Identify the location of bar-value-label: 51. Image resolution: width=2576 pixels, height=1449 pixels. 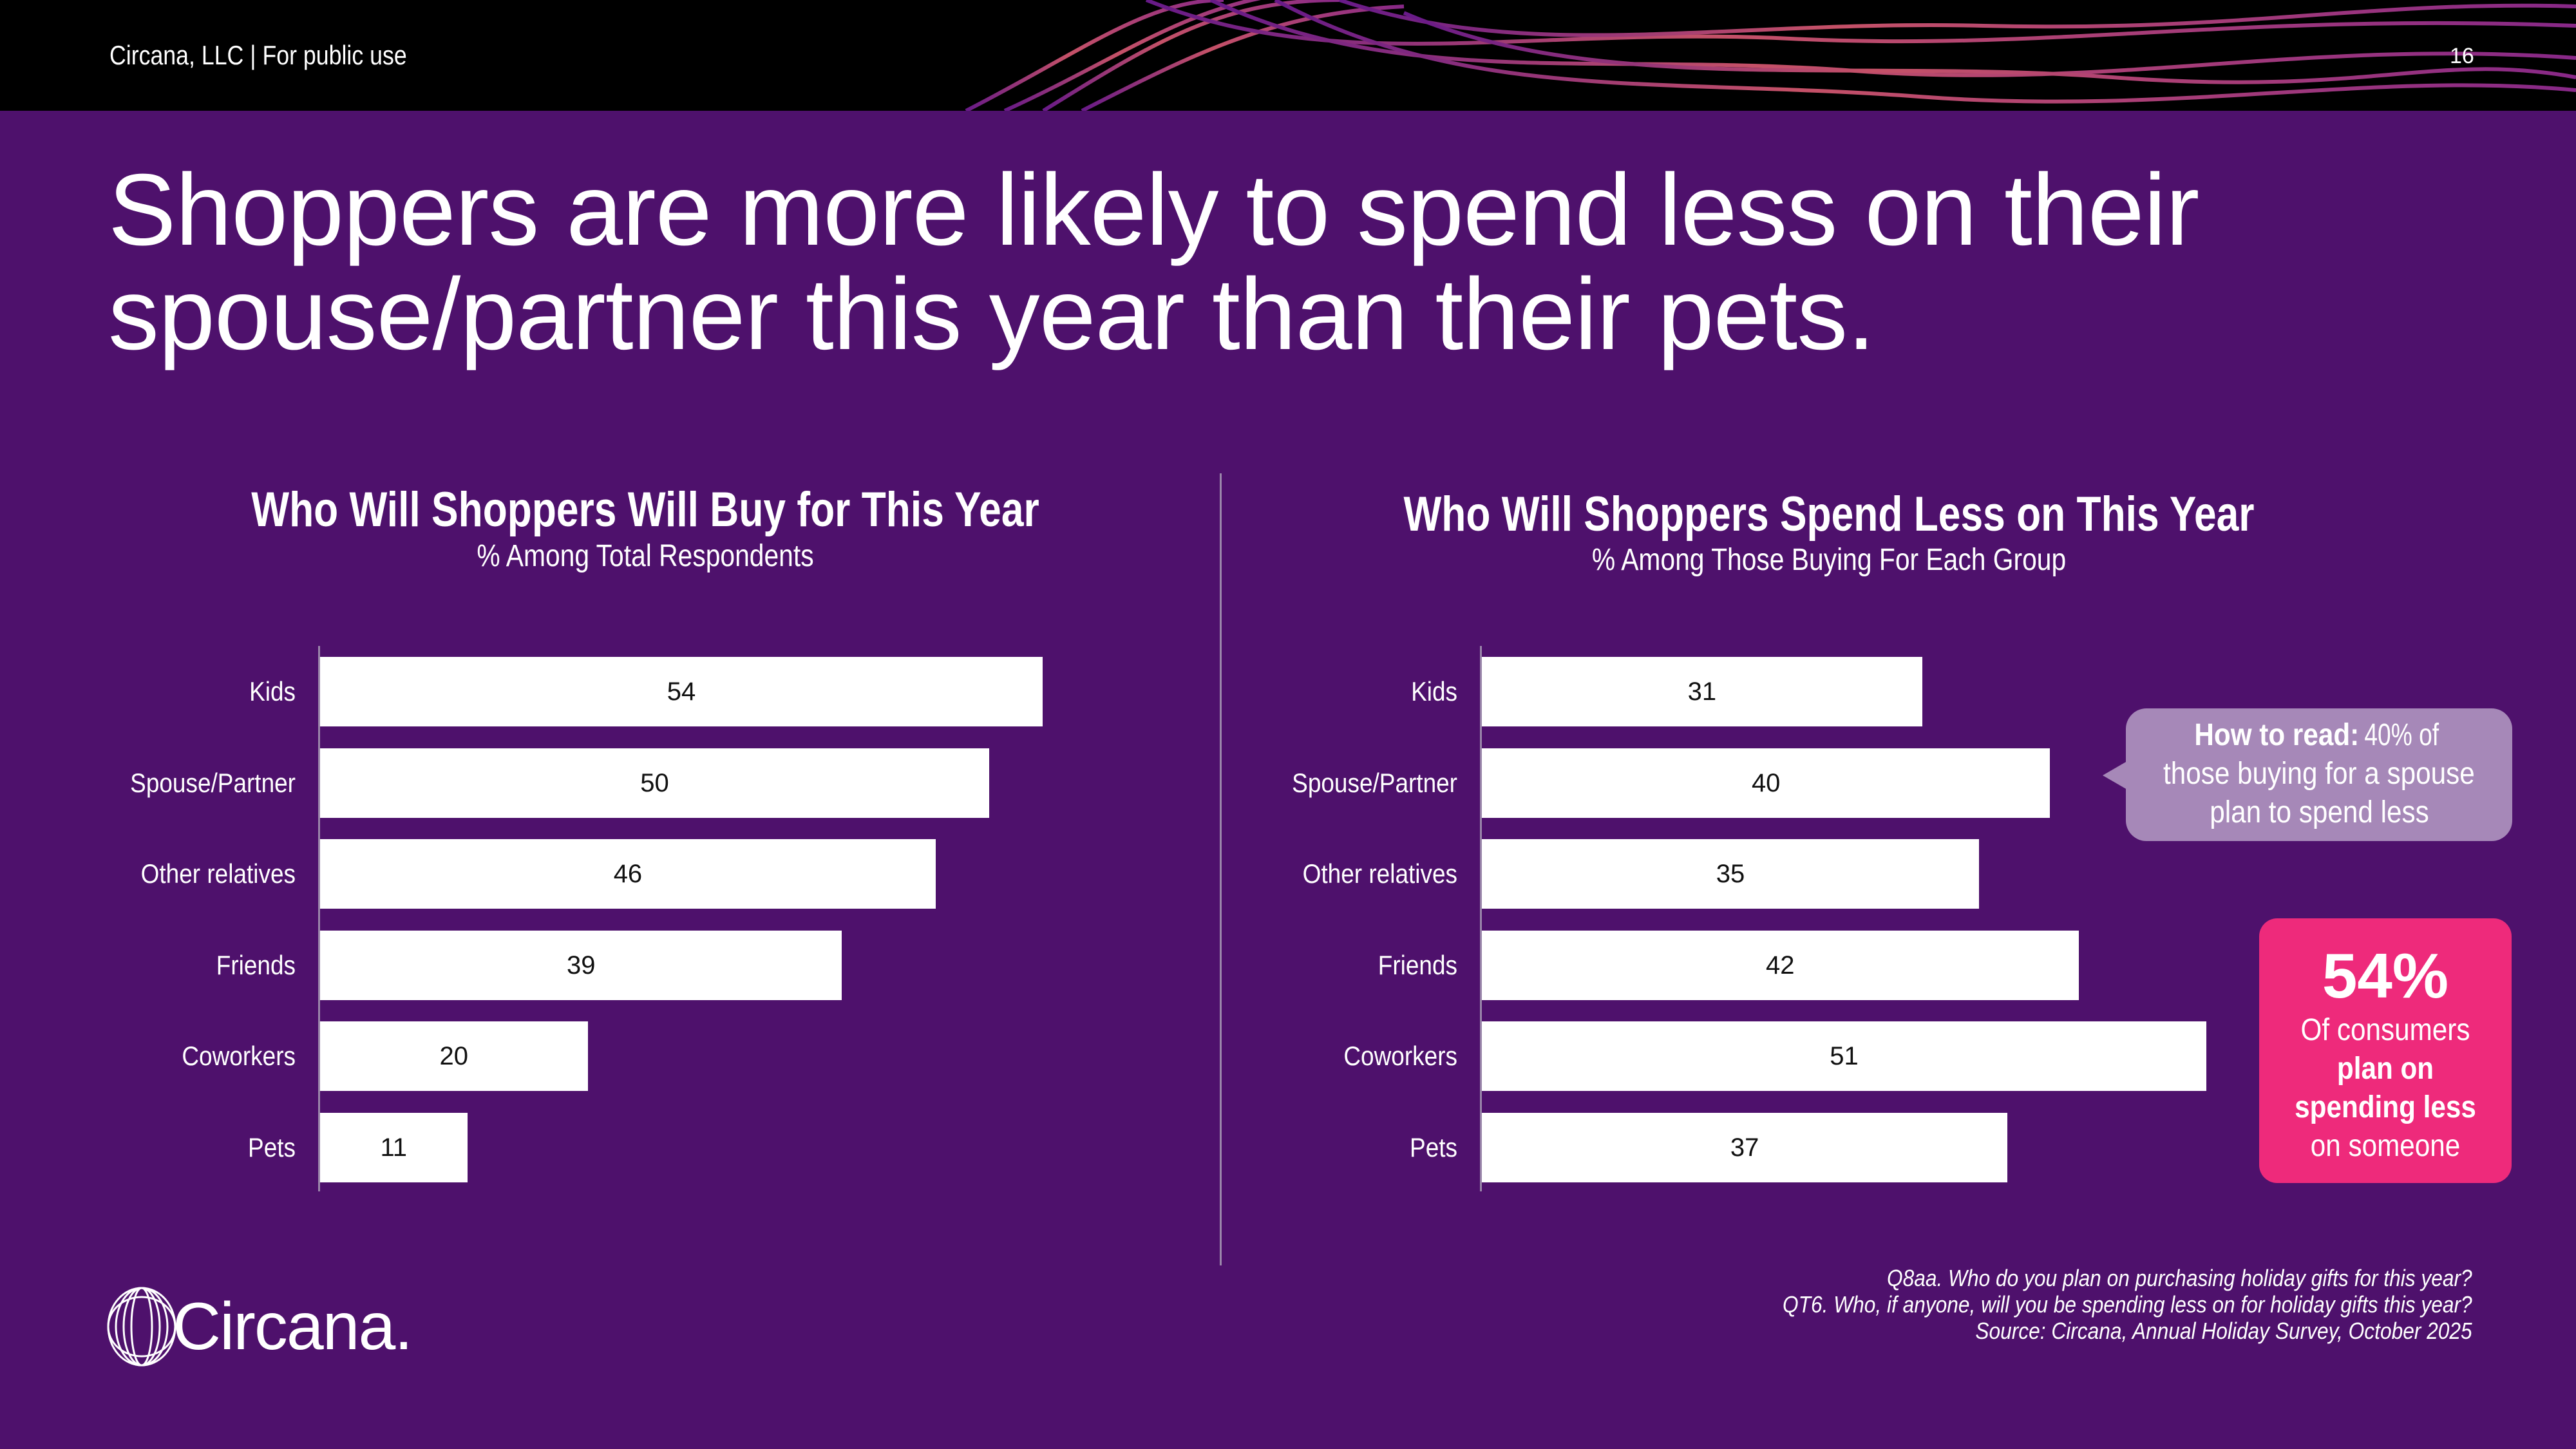
(1845, 1057).